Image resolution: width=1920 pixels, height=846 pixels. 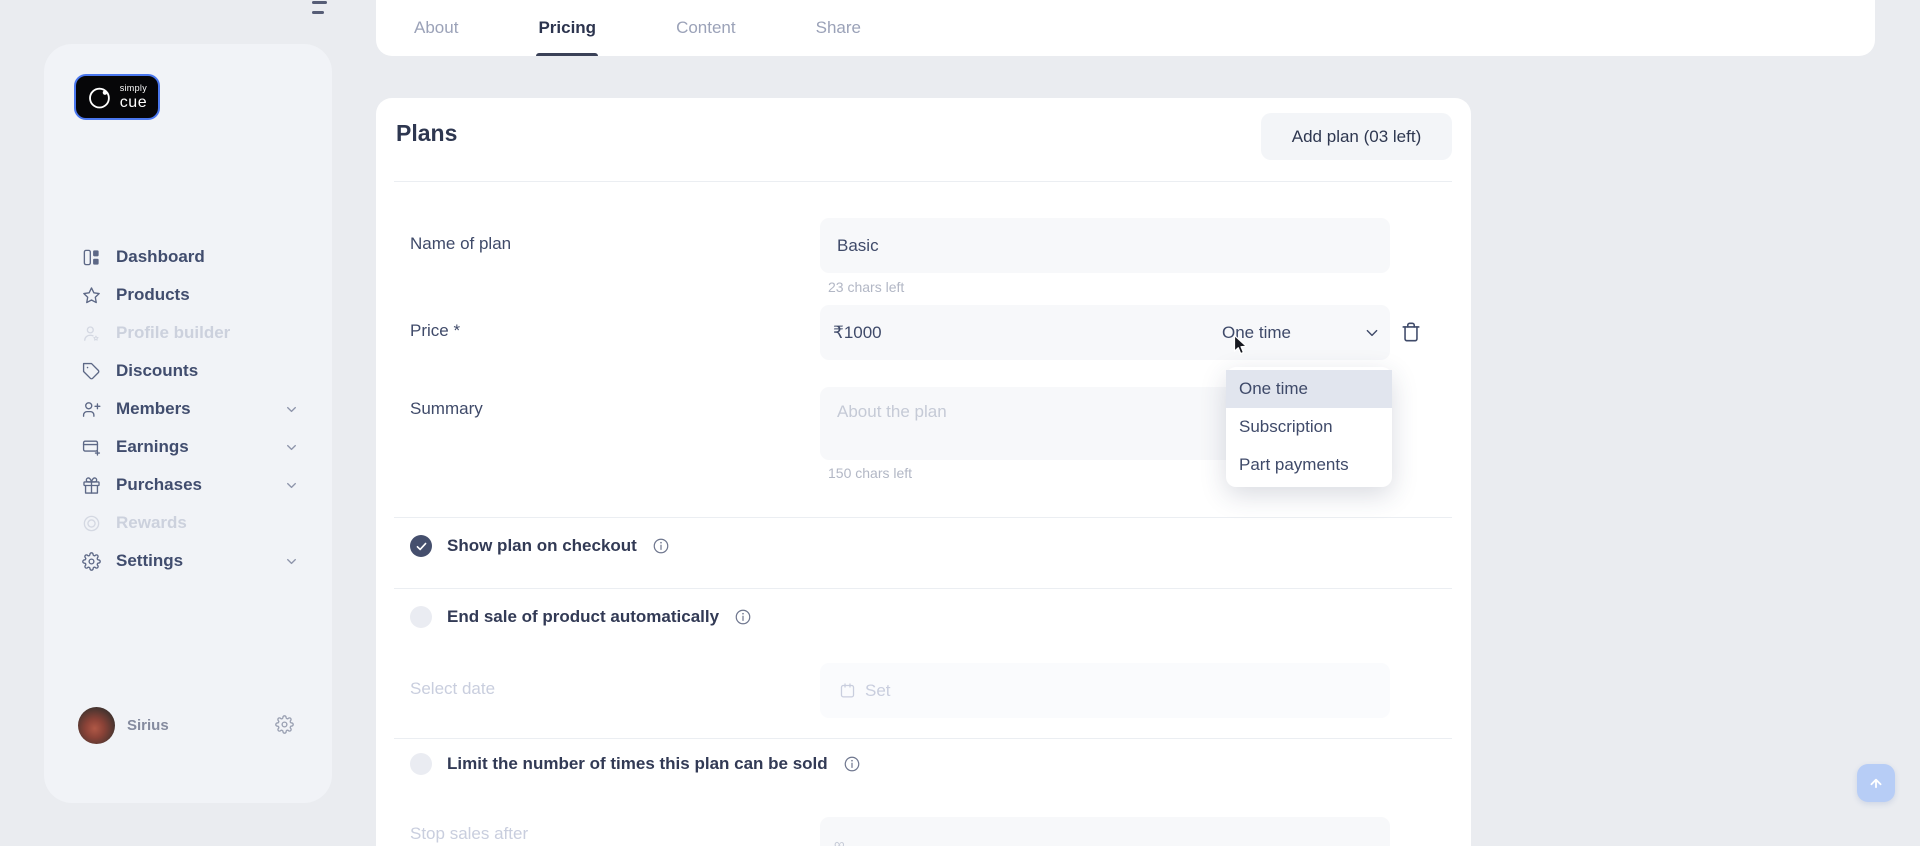 I want to click on sidebar-item-products: Products, so click(x=188, y=295).